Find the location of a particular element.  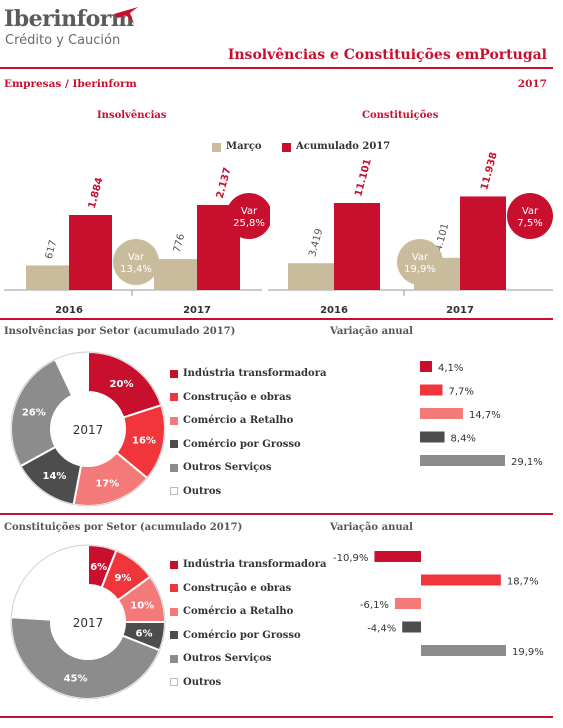

legend-label: Indústria transformadora is located at coordinates (255, 374).